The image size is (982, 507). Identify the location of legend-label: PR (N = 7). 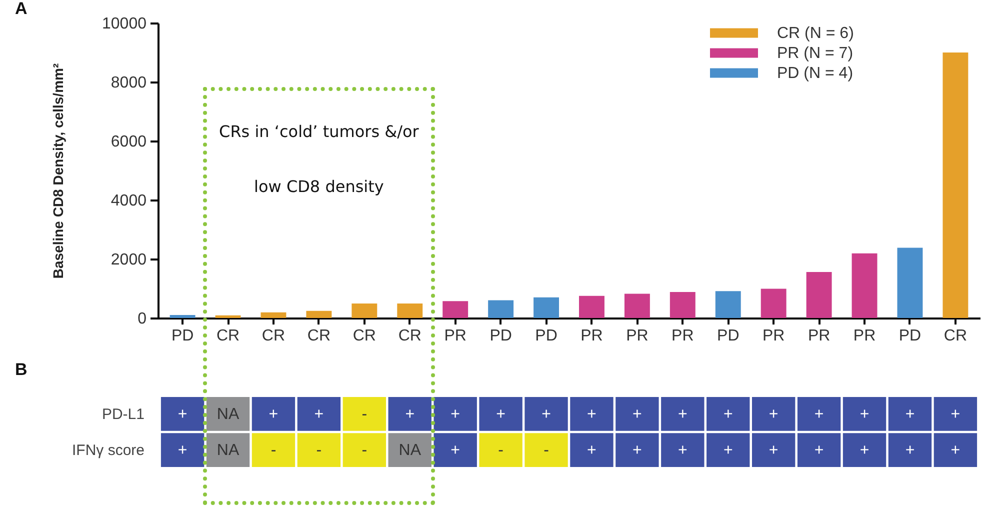
(815, 53).